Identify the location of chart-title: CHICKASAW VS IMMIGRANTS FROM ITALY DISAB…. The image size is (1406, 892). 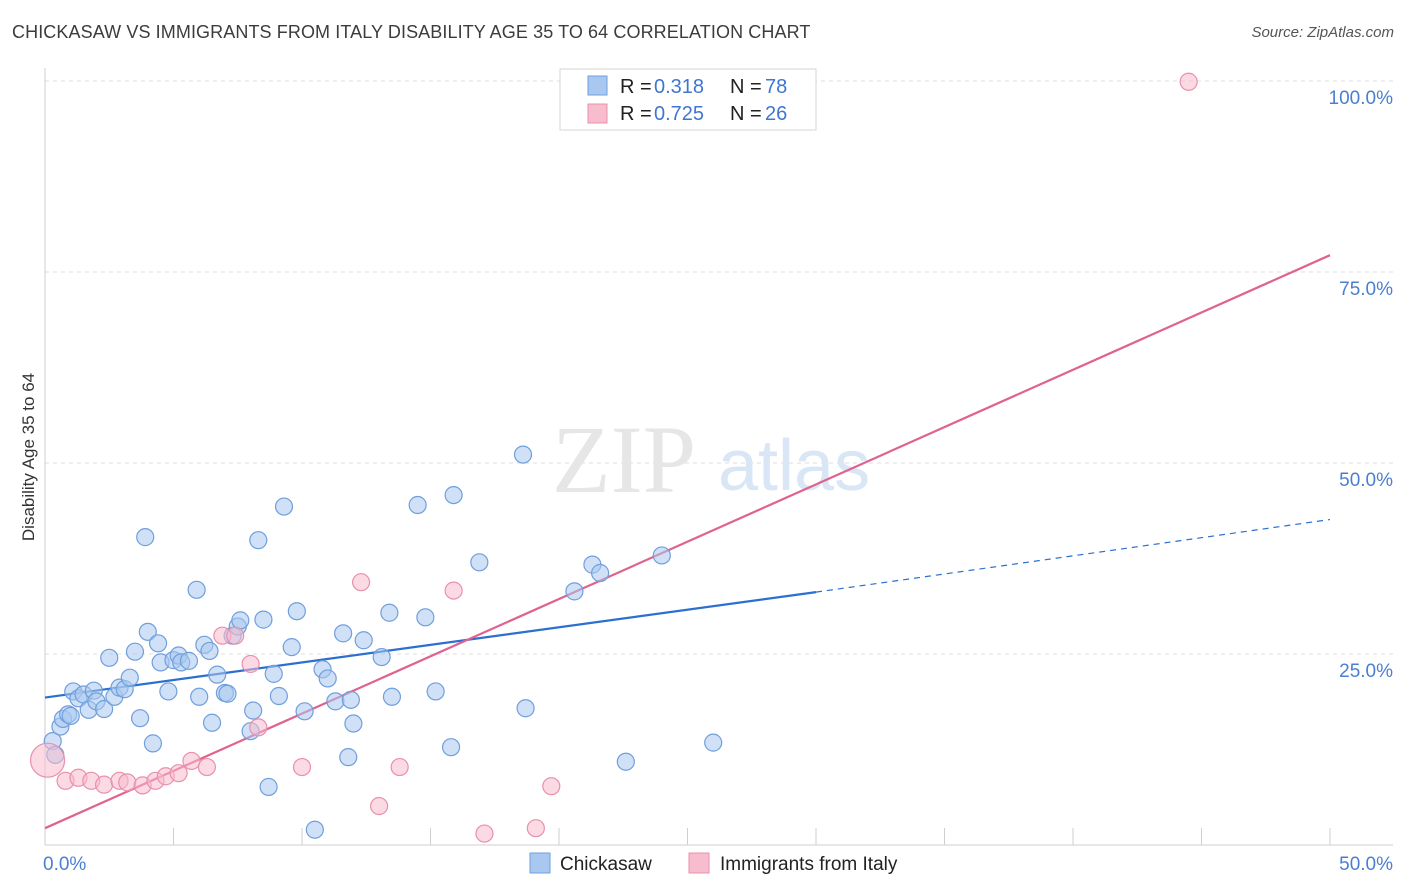
(411, 32).